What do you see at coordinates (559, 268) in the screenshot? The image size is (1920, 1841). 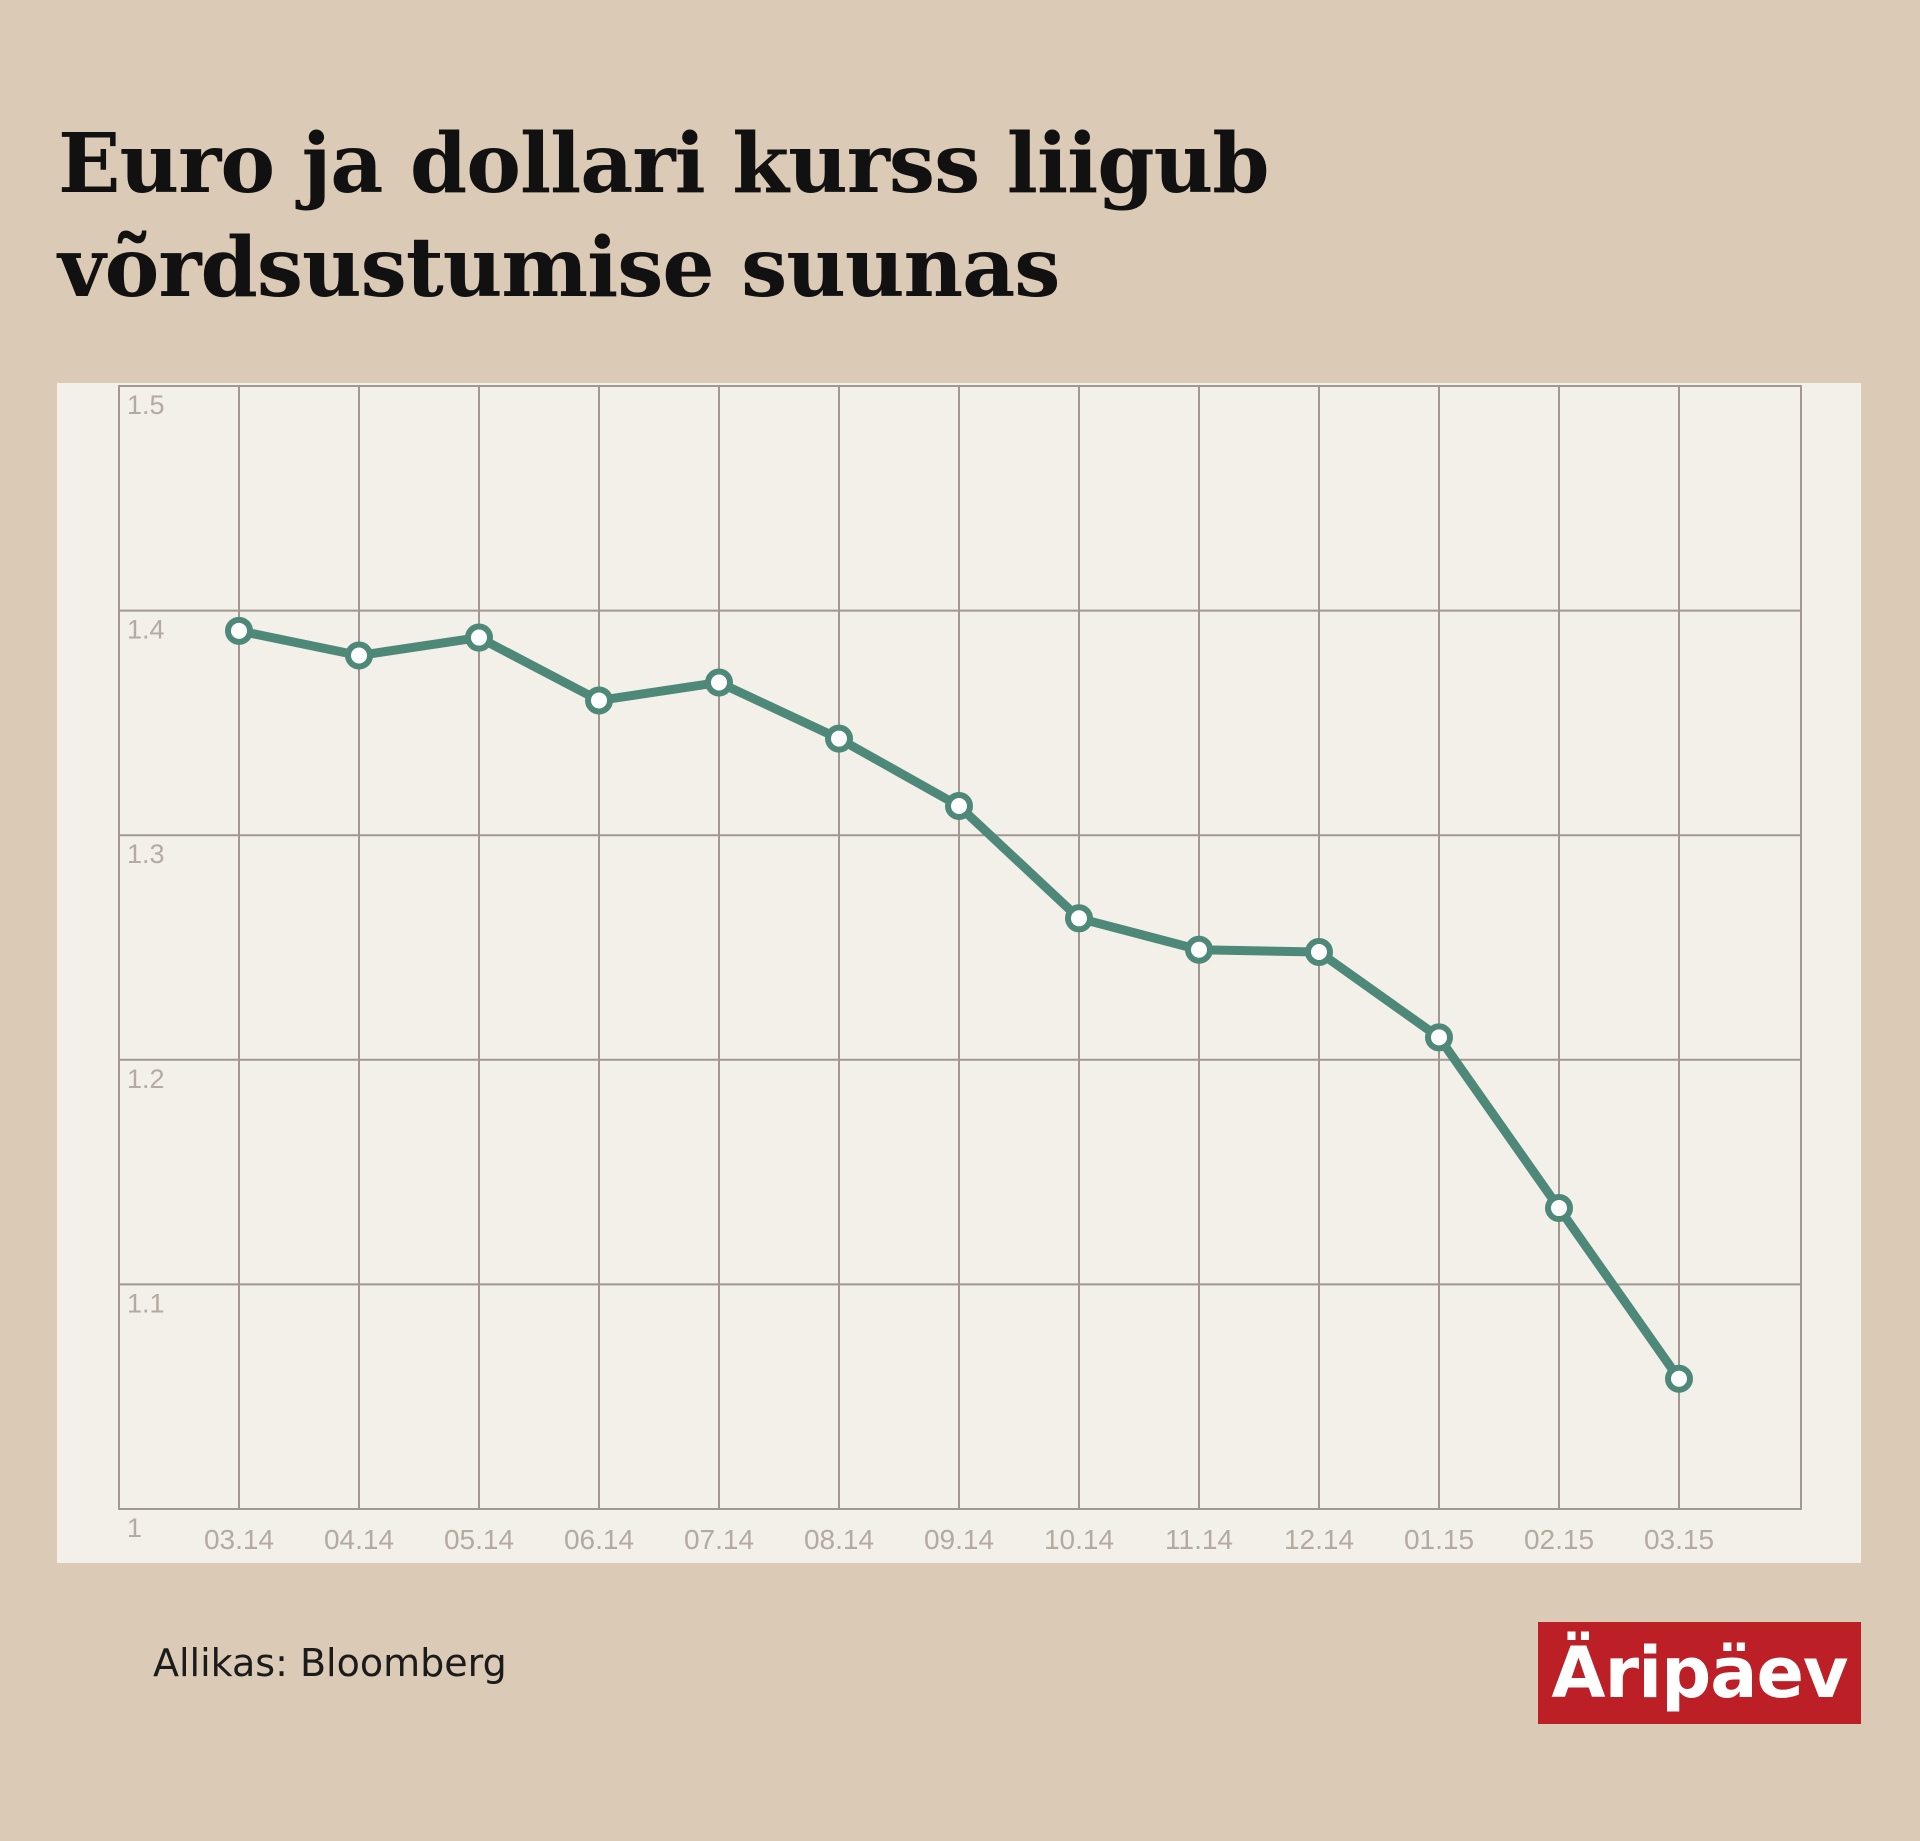 I see `title-line-2: võrdsustumise suunas` at bounding box center [559, 268].